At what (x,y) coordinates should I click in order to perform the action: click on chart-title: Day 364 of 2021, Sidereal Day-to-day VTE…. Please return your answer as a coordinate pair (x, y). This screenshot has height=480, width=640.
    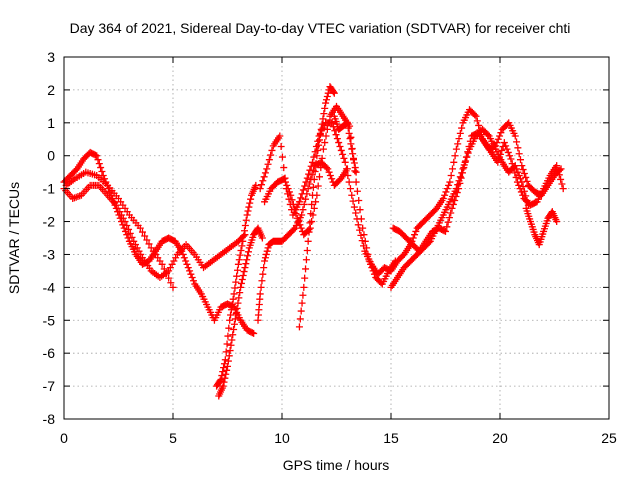
    Looking at the image, I should click on (320, 28).